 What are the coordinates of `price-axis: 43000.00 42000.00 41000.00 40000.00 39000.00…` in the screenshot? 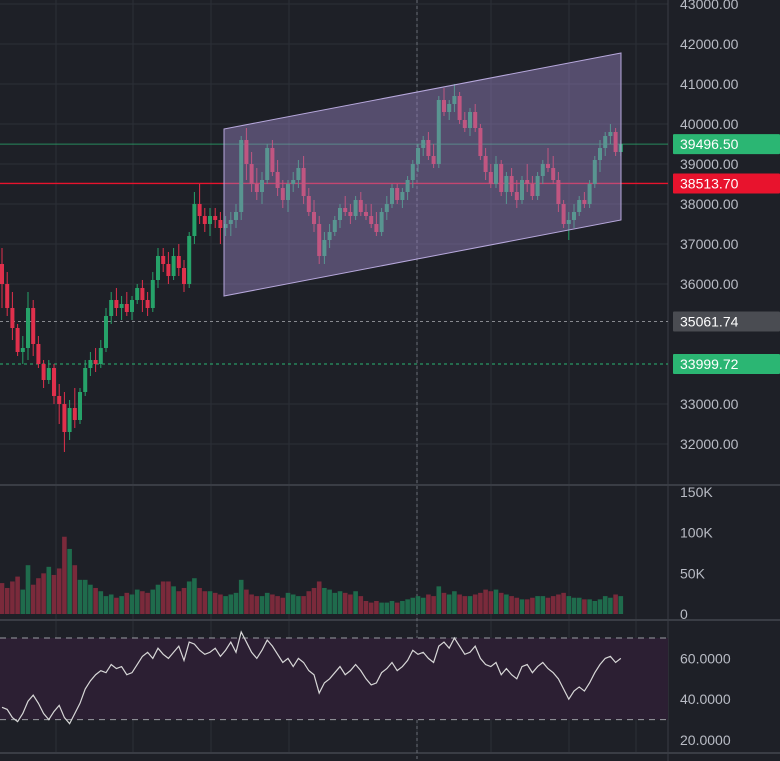 It's located at (709, 374).